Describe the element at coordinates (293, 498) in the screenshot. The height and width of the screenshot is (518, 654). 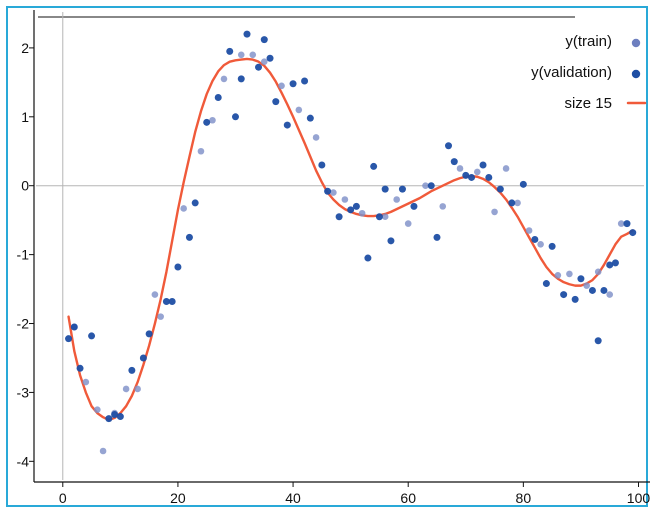
I see `x-tick-label: 40` at that location.